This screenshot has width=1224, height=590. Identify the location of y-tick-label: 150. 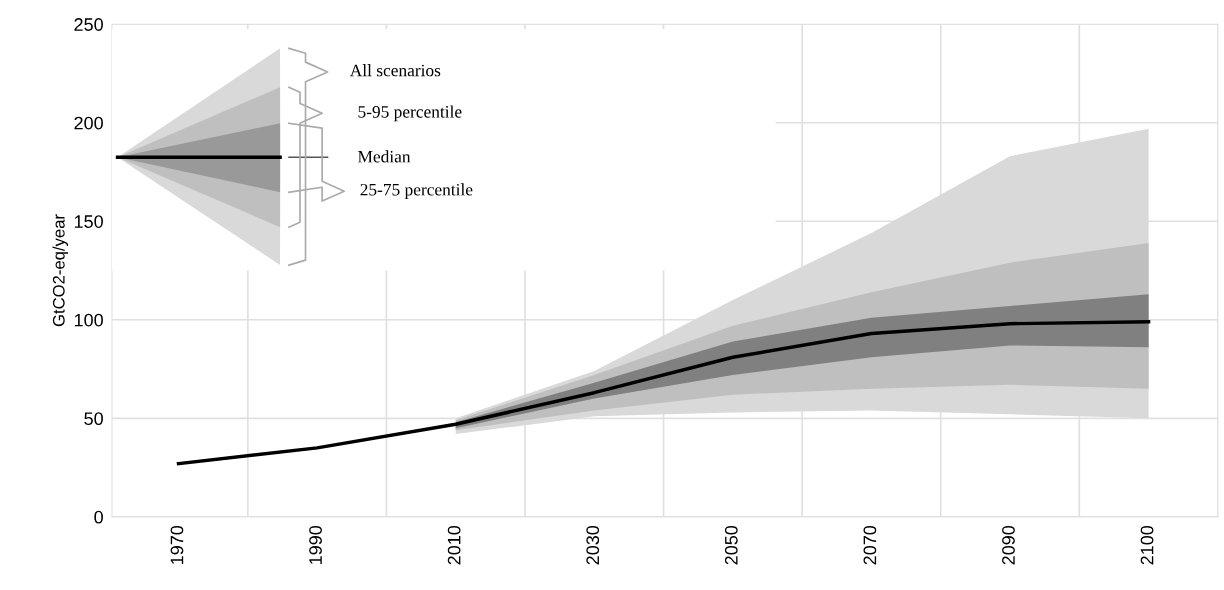
(88, 221).